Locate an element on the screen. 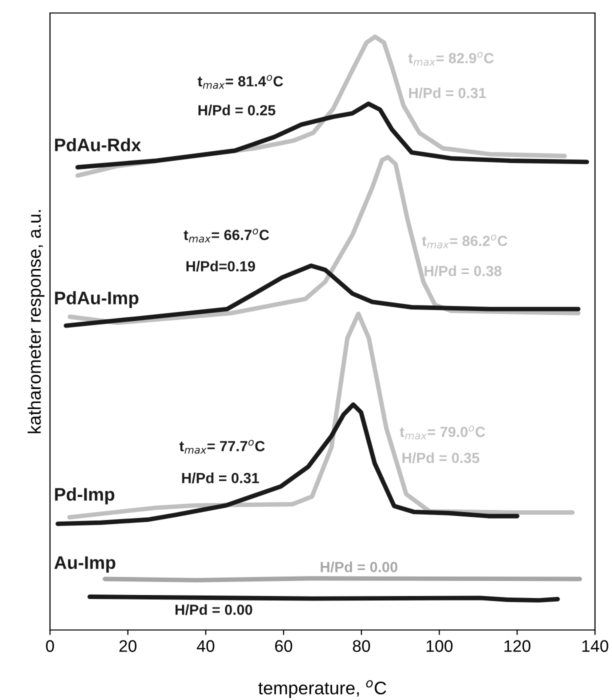 This screenshot has width=612, height=700. annotation: t$_{max}$= 77.7$^{o}$C is located at coordinates (222, 447).